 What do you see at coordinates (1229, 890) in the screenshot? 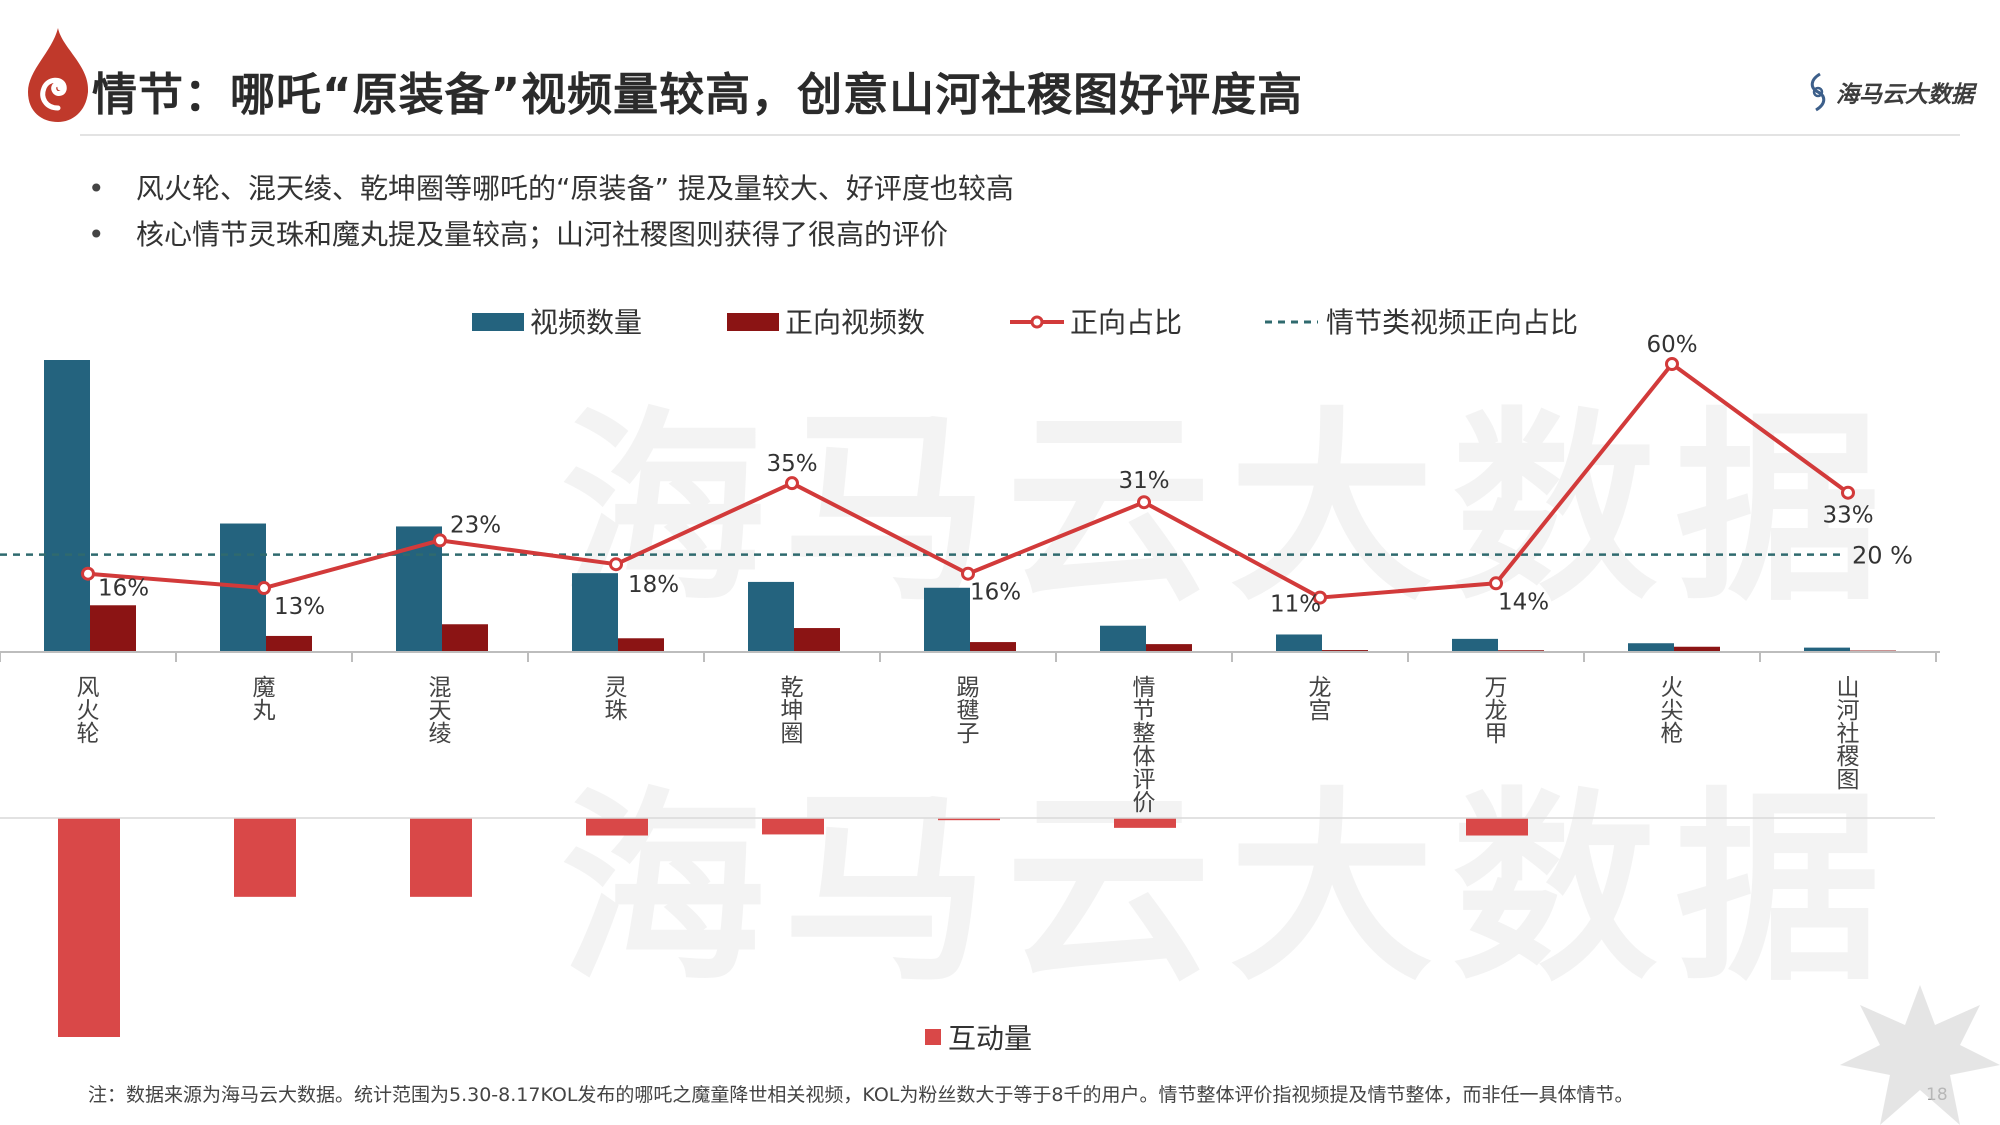
I see `watermark-text: 海马云大数据` at bounding box center [1229, 890].